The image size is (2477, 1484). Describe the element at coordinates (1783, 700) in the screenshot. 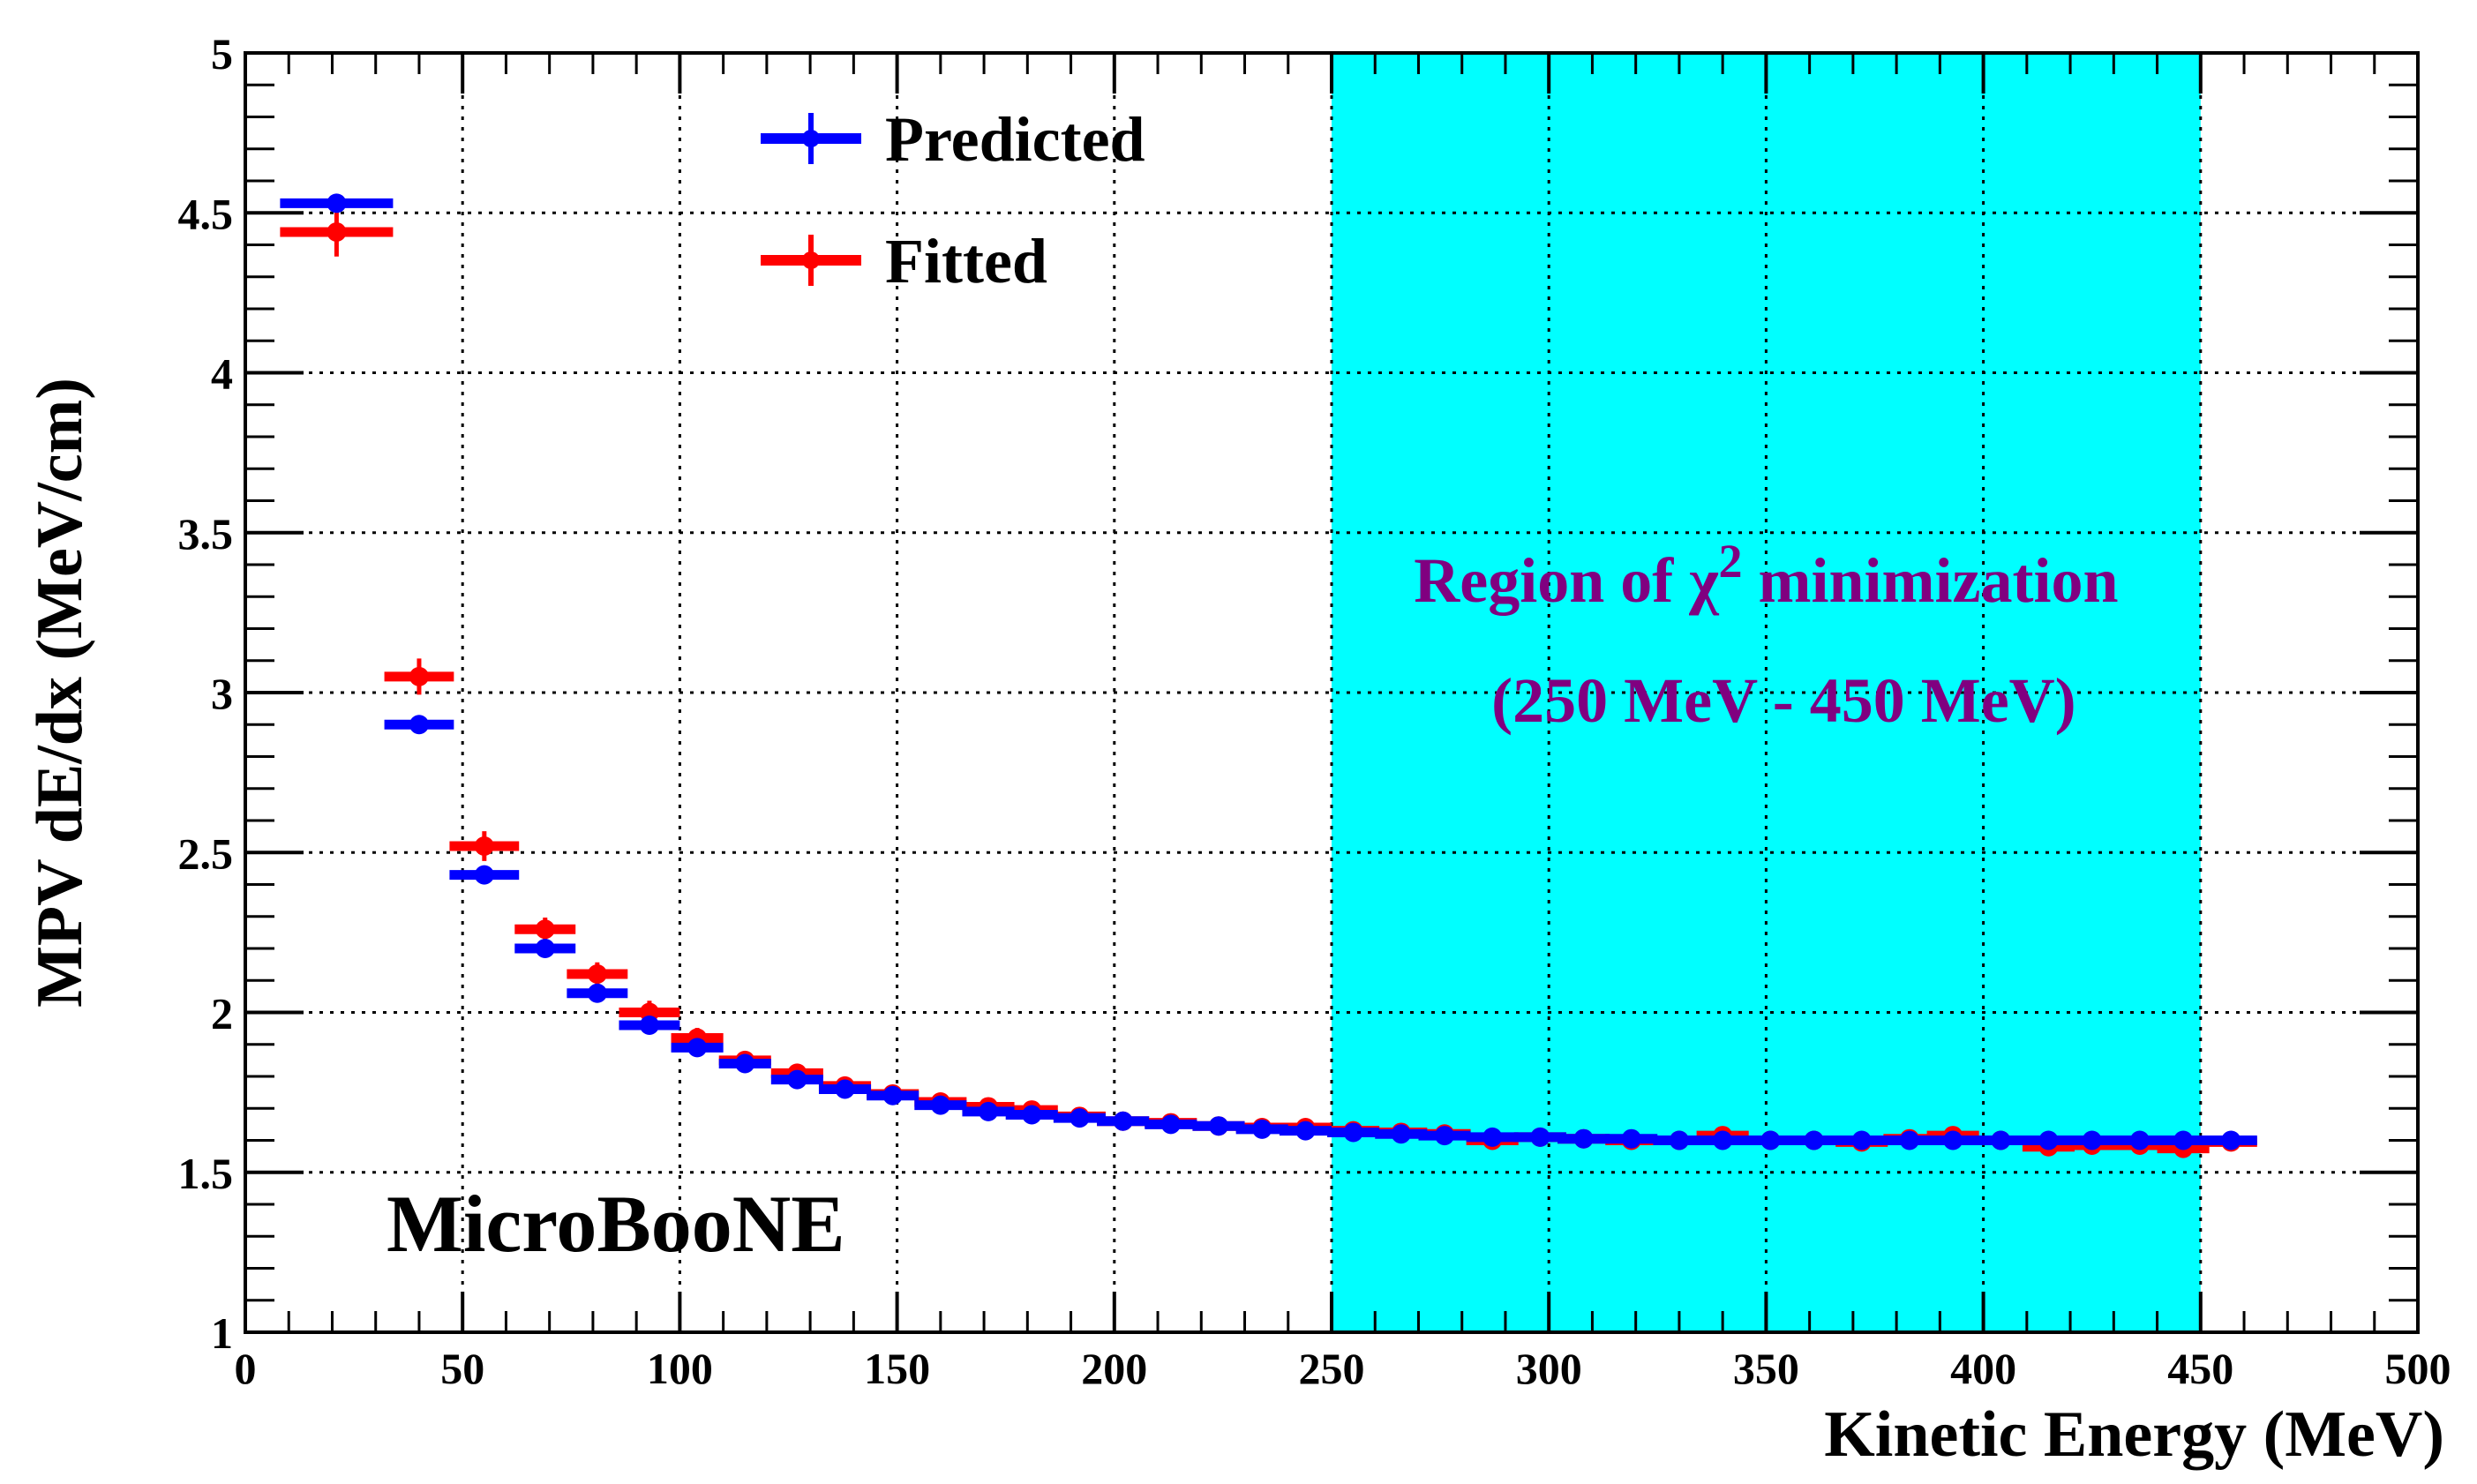

I see `region-annotation-line2: (250 MeV - 450 MeV)` at that location.